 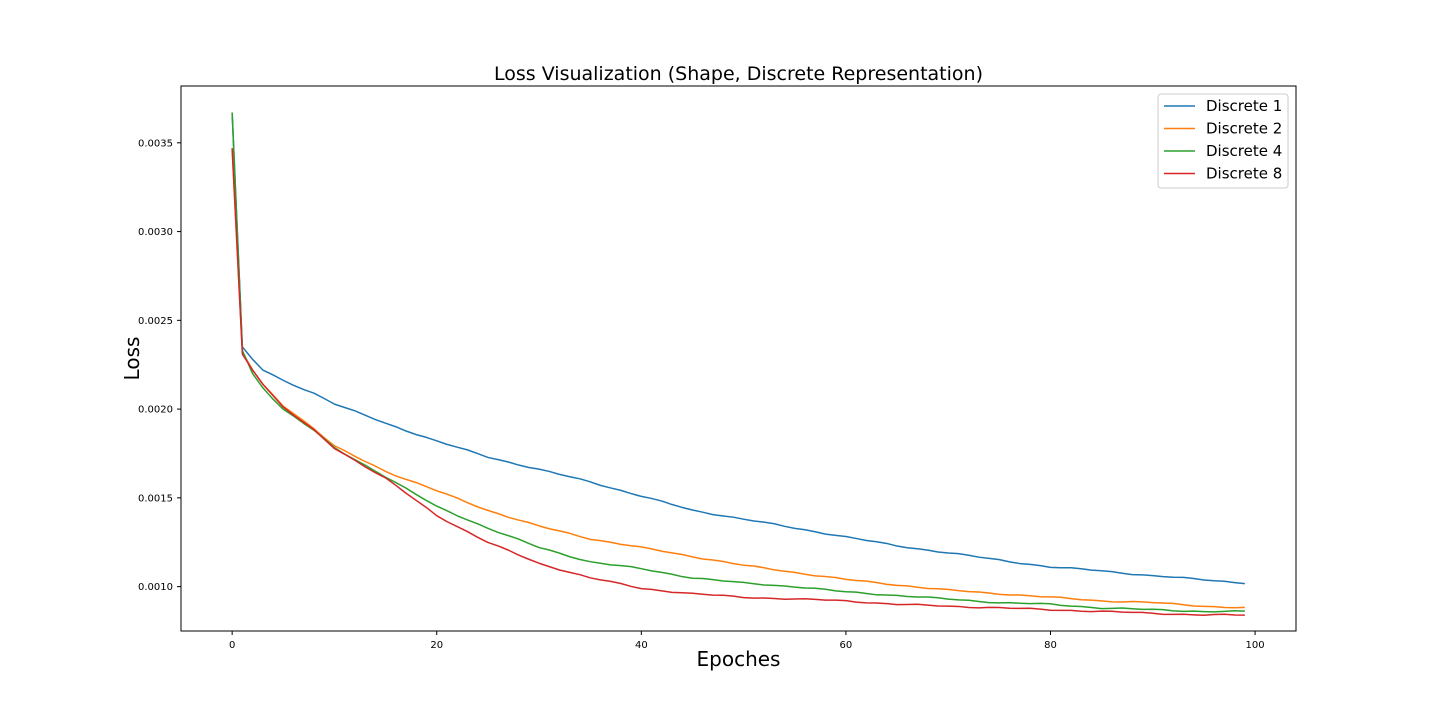 I want to click on x-tick-label: 100, so click(x=1255, y=645).